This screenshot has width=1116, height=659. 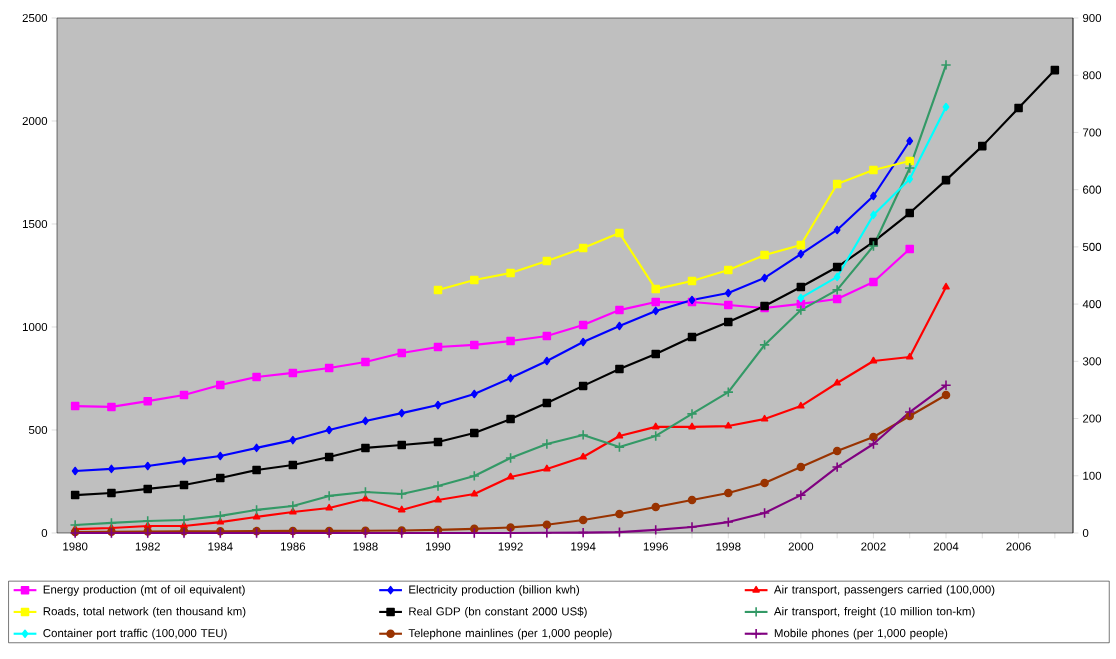 I want to click on y-tick-label: 0, so click(x=44, y=533).